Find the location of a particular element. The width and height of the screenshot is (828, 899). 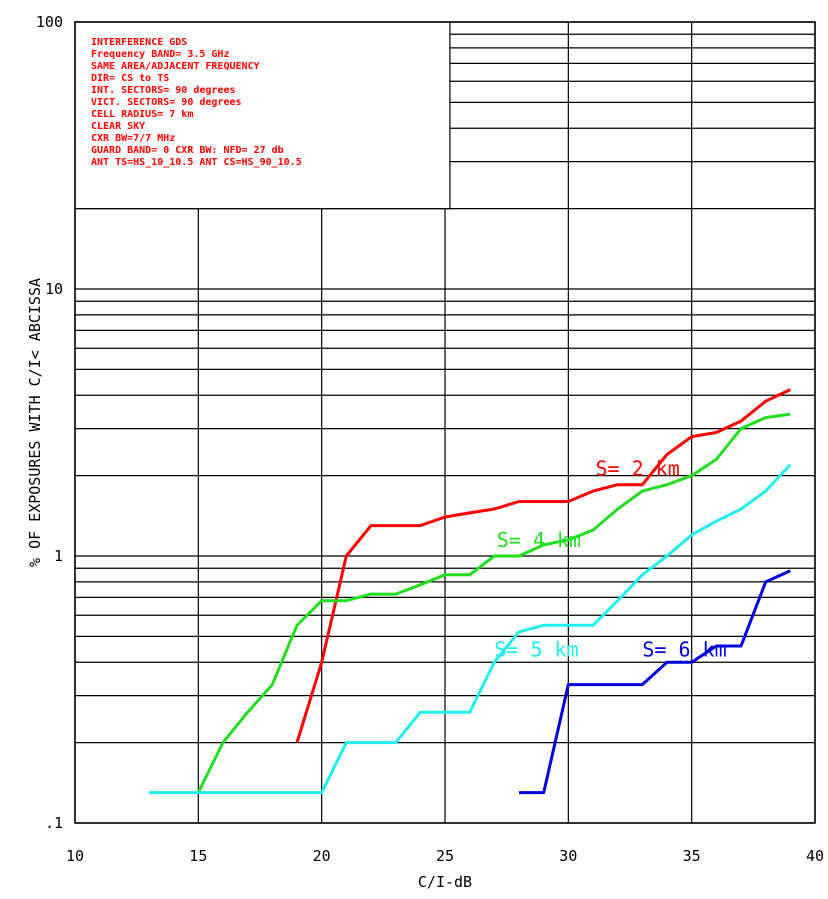

info-line: DIR= CS to TS is located at coordinates (130, 78).